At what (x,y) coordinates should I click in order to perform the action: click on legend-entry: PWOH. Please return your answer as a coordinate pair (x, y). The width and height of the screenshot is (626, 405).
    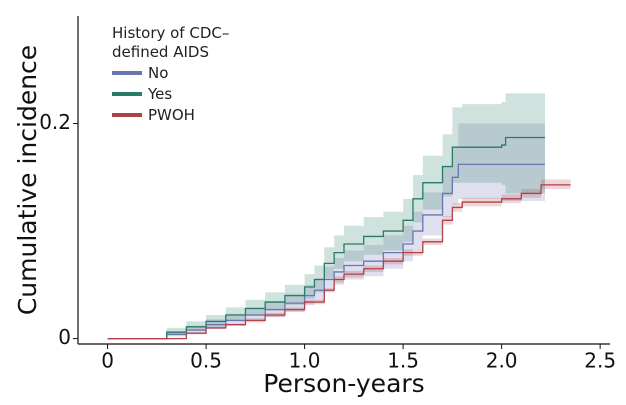
    Looking at the image, I should click on (182, 114).